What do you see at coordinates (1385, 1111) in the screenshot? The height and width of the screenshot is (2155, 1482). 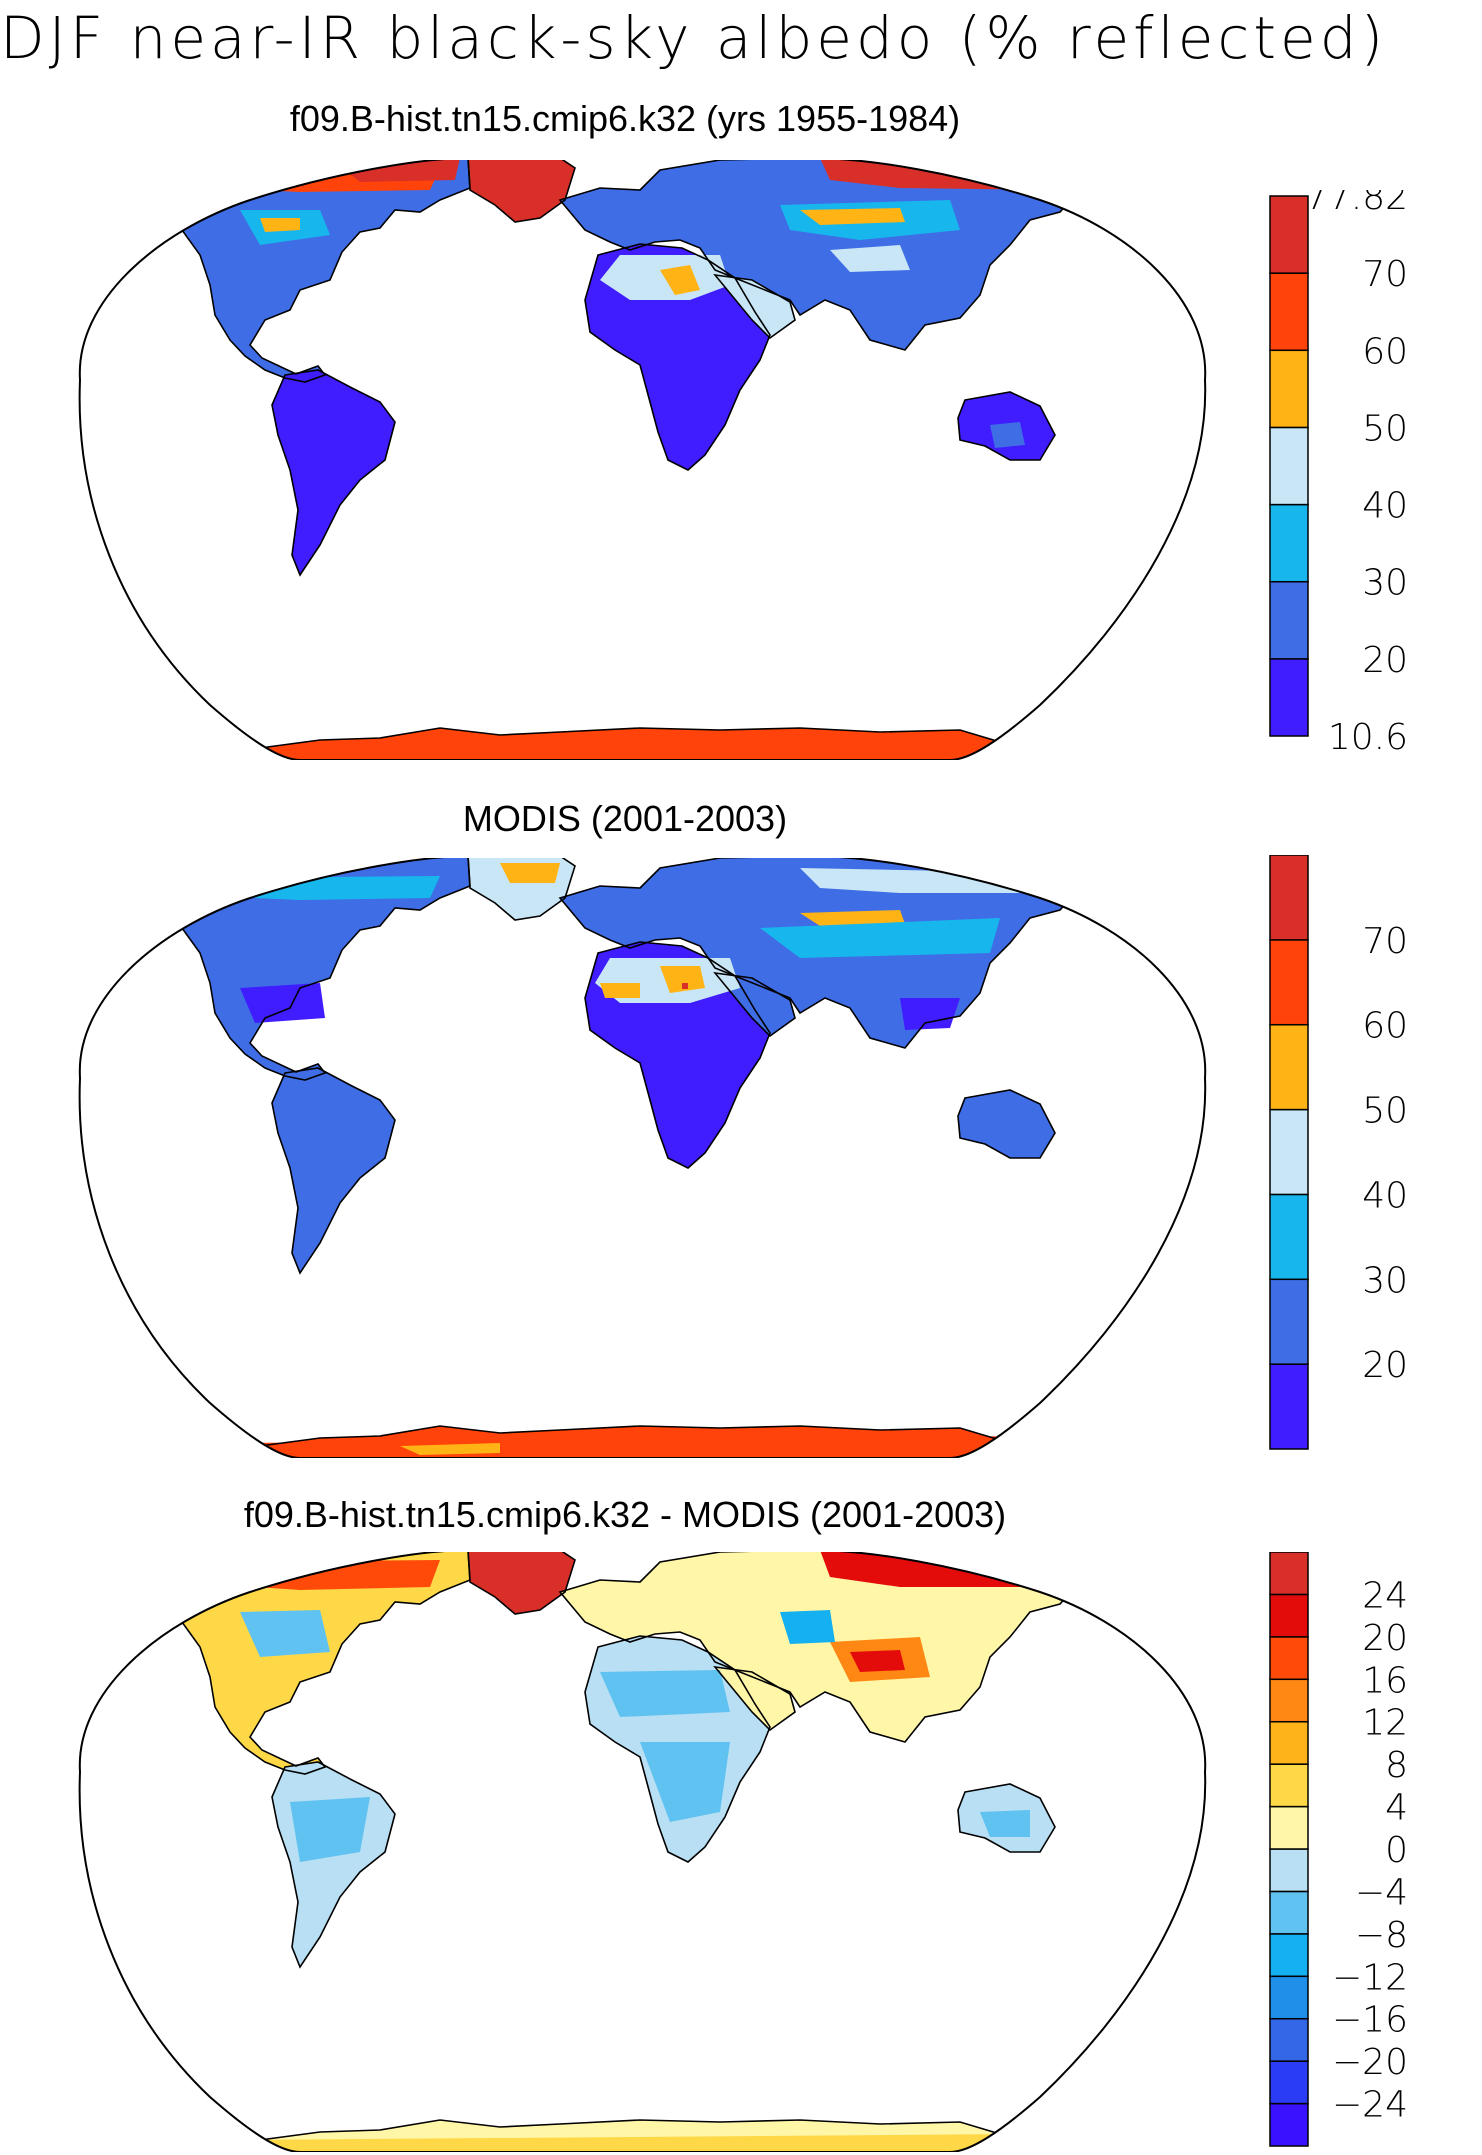 I see `colorbar-tick-label: 50` at bounding box center [1385, 1111].